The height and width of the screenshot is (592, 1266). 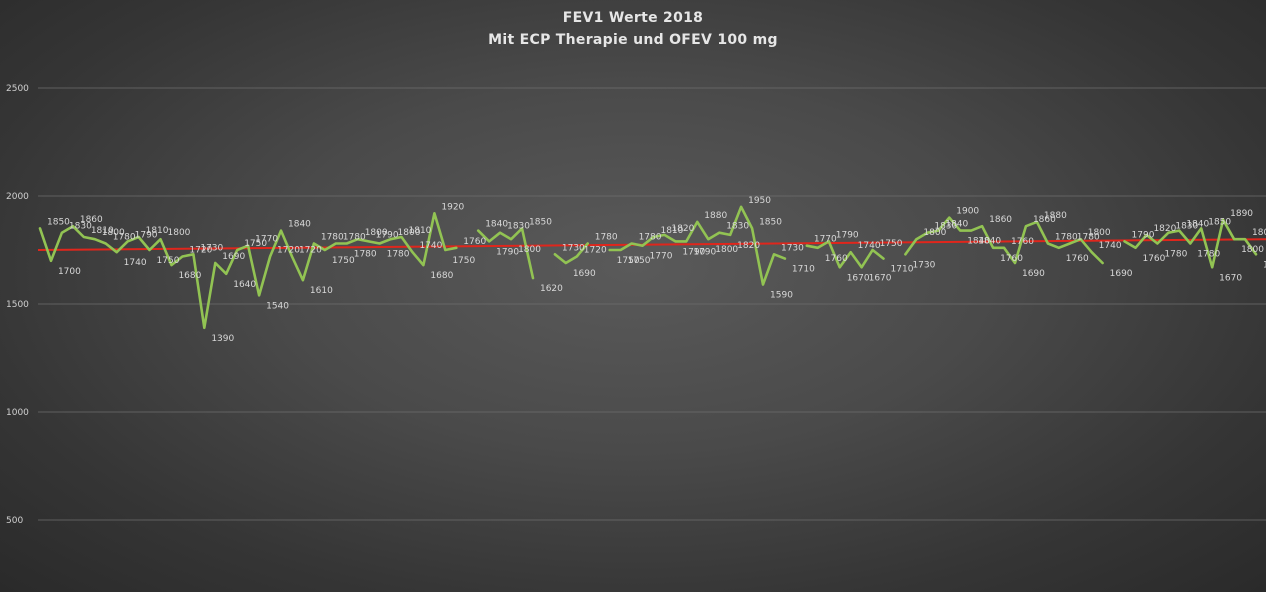 I want to click on data-label: 1920, so click(x=452, y=207).